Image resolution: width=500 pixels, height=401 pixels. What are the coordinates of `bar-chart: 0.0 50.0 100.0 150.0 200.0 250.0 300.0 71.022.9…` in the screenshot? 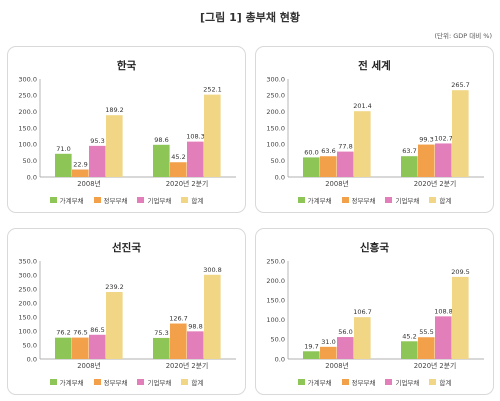 It's located at (127, 131).